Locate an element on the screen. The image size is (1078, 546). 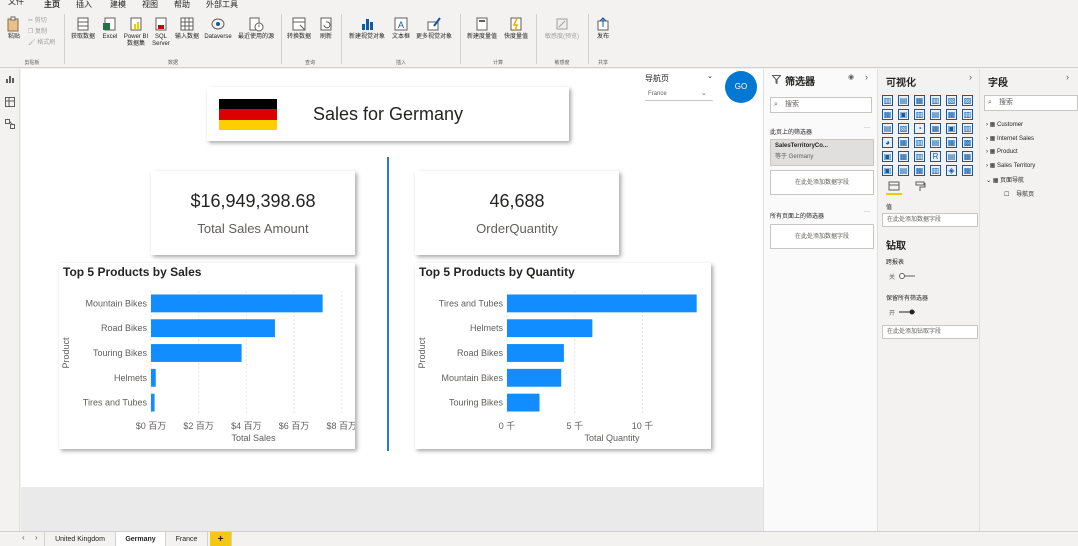
menu-external-tools: 外部工具 is located at coordinates (222, 4).